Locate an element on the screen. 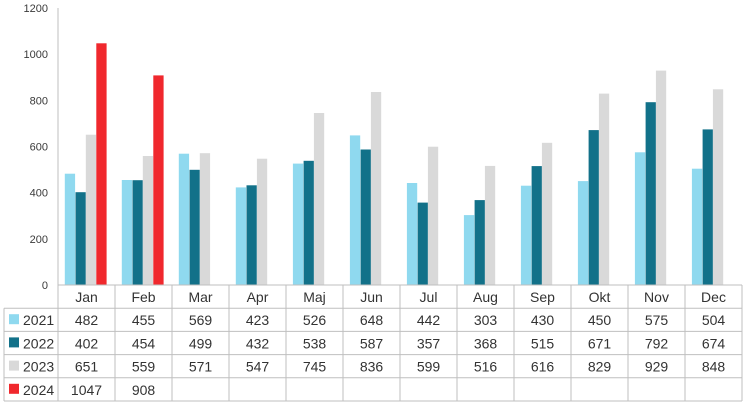 The height and width of the screenshot is (404, 746). bar-2022-Jun is located at coordinates (365, 217).